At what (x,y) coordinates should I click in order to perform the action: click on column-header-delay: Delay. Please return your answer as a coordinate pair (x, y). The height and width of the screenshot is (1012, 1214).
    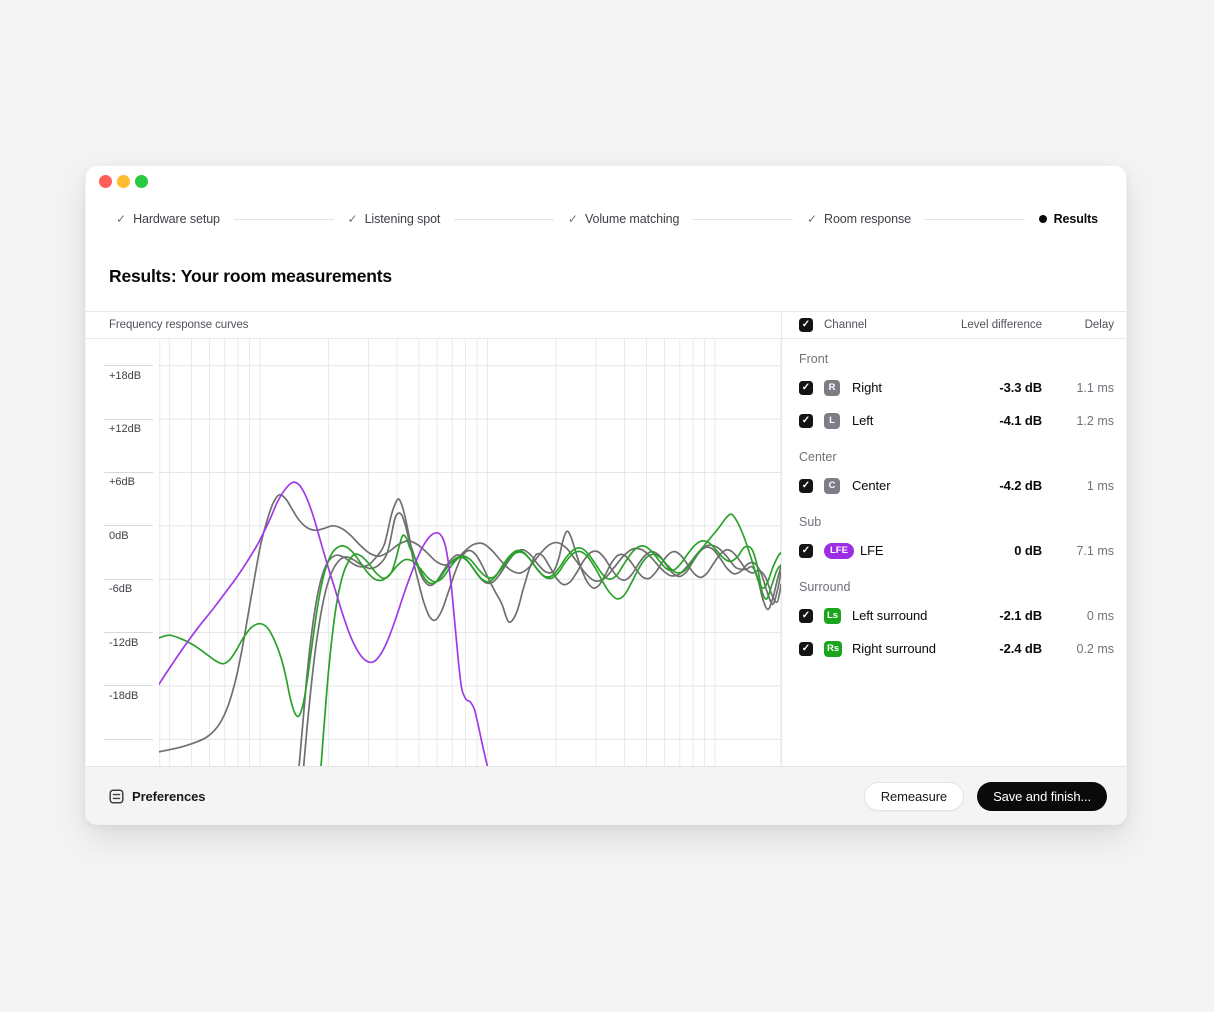
    Looking at the image, I should click on (1099, 324).